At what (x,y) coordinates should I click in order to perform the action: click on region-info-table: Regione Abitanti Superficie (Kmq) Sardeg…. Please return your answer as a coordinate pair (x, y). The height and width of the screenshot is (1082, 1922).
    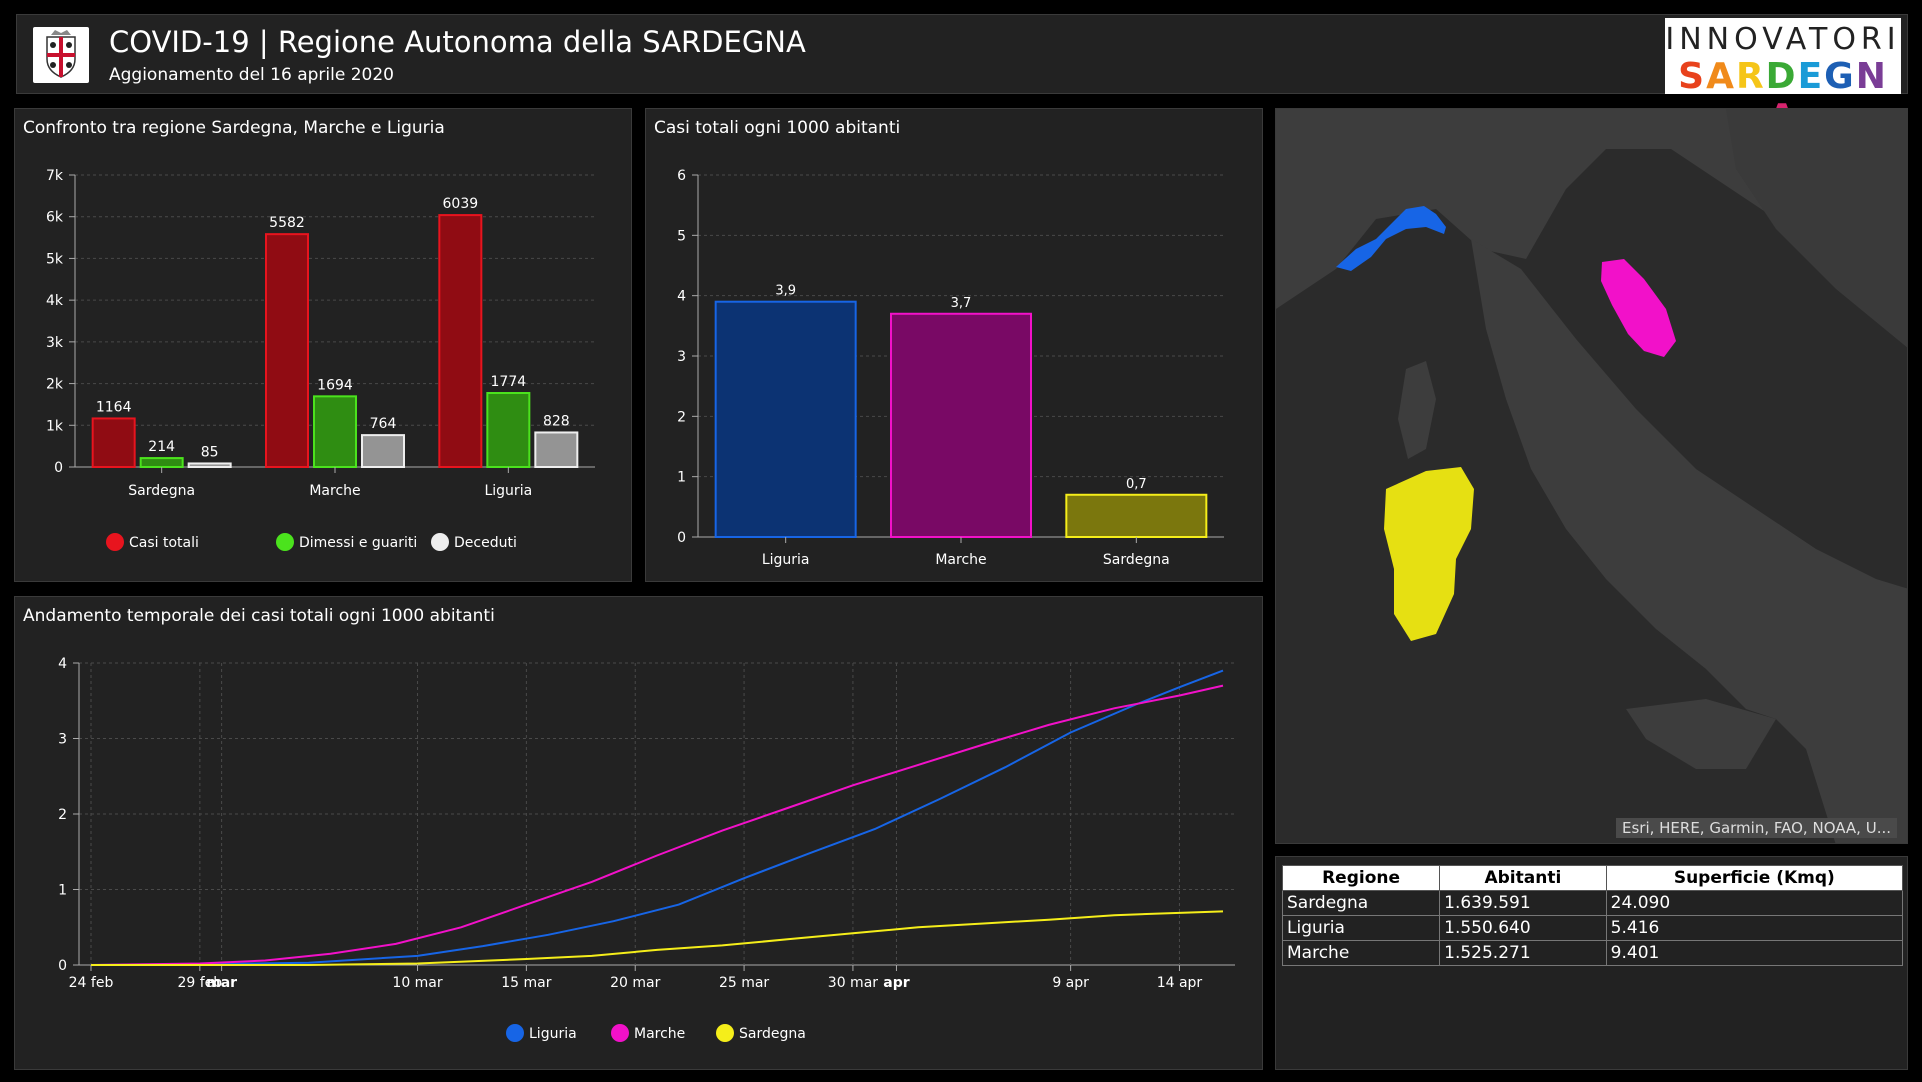
    Looking at the image, I should click on (1592, 915).